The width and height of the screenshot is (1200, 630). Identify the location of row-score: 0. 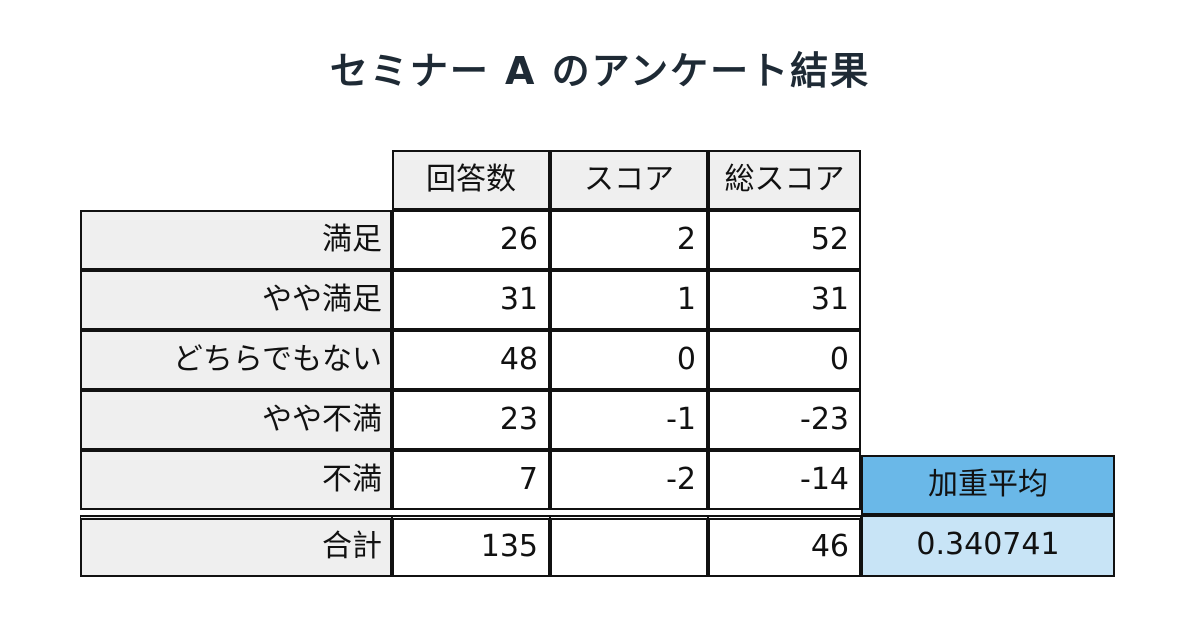
(629, 360).